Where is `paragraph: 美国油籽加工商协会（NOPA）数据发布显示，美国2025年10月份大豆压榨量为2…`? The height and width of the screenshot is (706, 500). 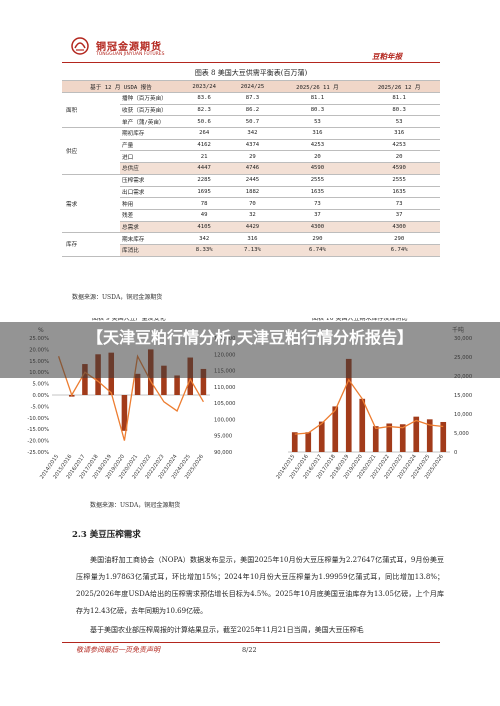
paragraph: 美国油籽加工商协会（NOPA）数据发布显示，美国2025年10月份大豆压榨量为2… is located at coordinates (260, 585).